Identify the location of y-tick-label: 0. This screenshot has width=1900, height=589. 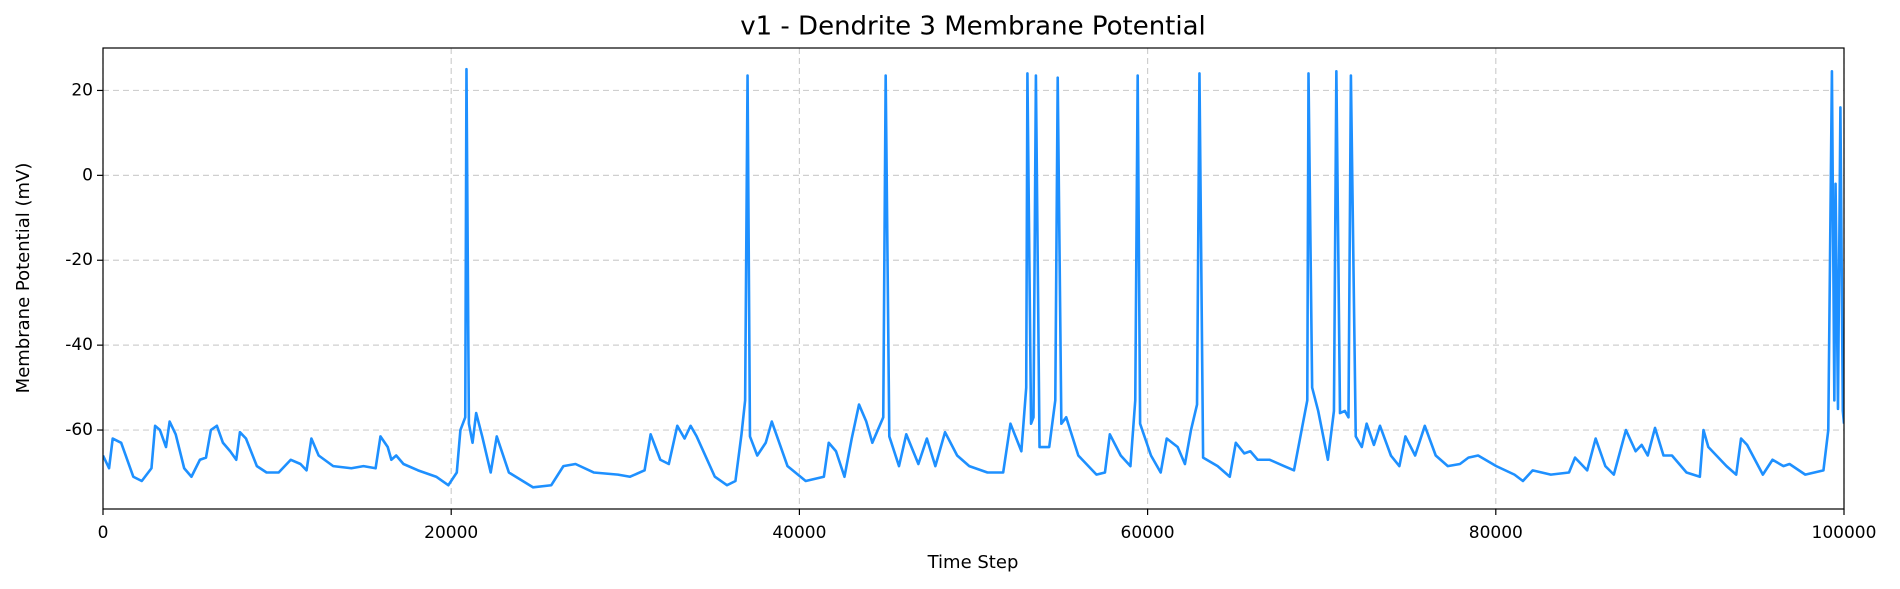
(87, 175).